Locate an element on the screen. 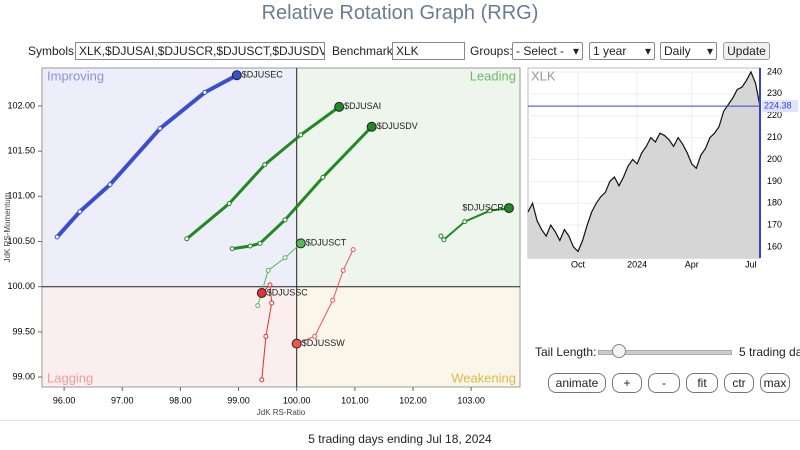 The width and height of the screenshot is (800, 450). y-axis-label: JdK RS-Momentum is located at coordinates (7, 227).